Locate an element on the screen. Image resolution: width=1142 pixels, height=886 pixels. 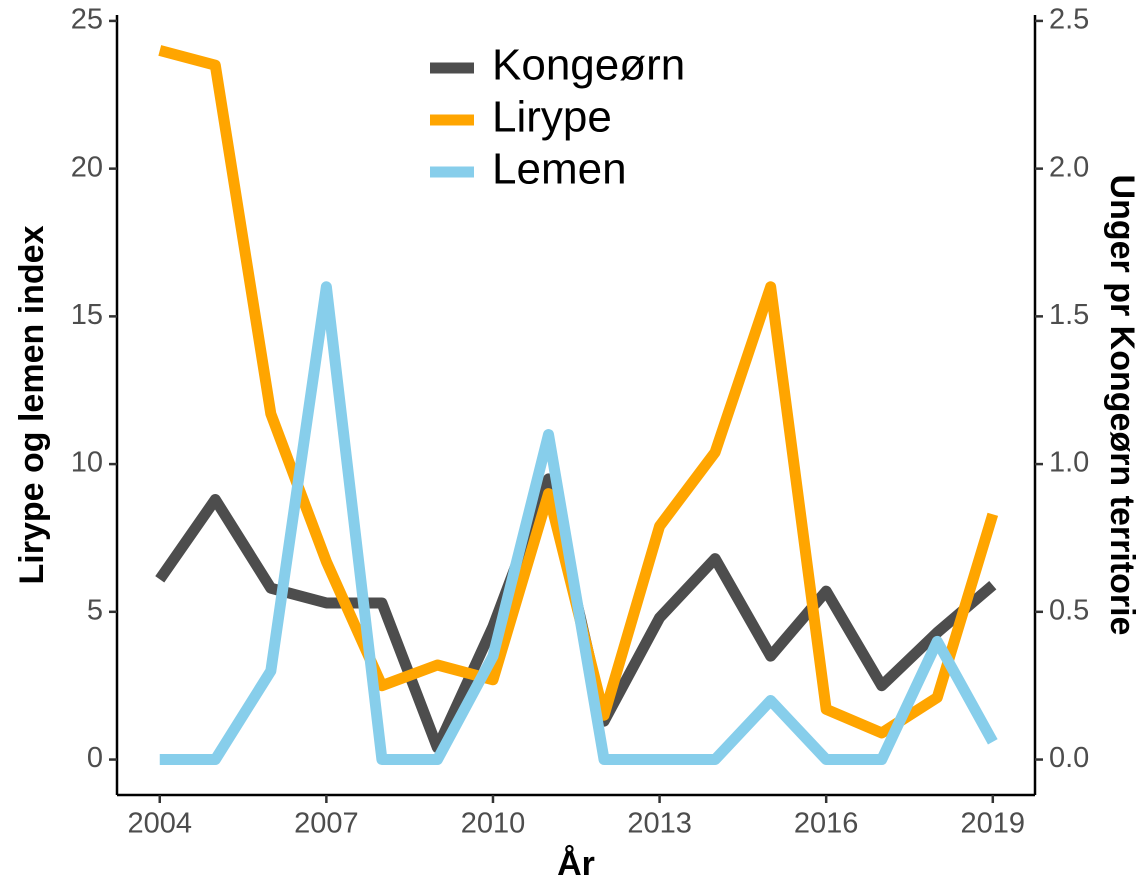
x-tick-label: 2013 is located at coordinates (659, 824).